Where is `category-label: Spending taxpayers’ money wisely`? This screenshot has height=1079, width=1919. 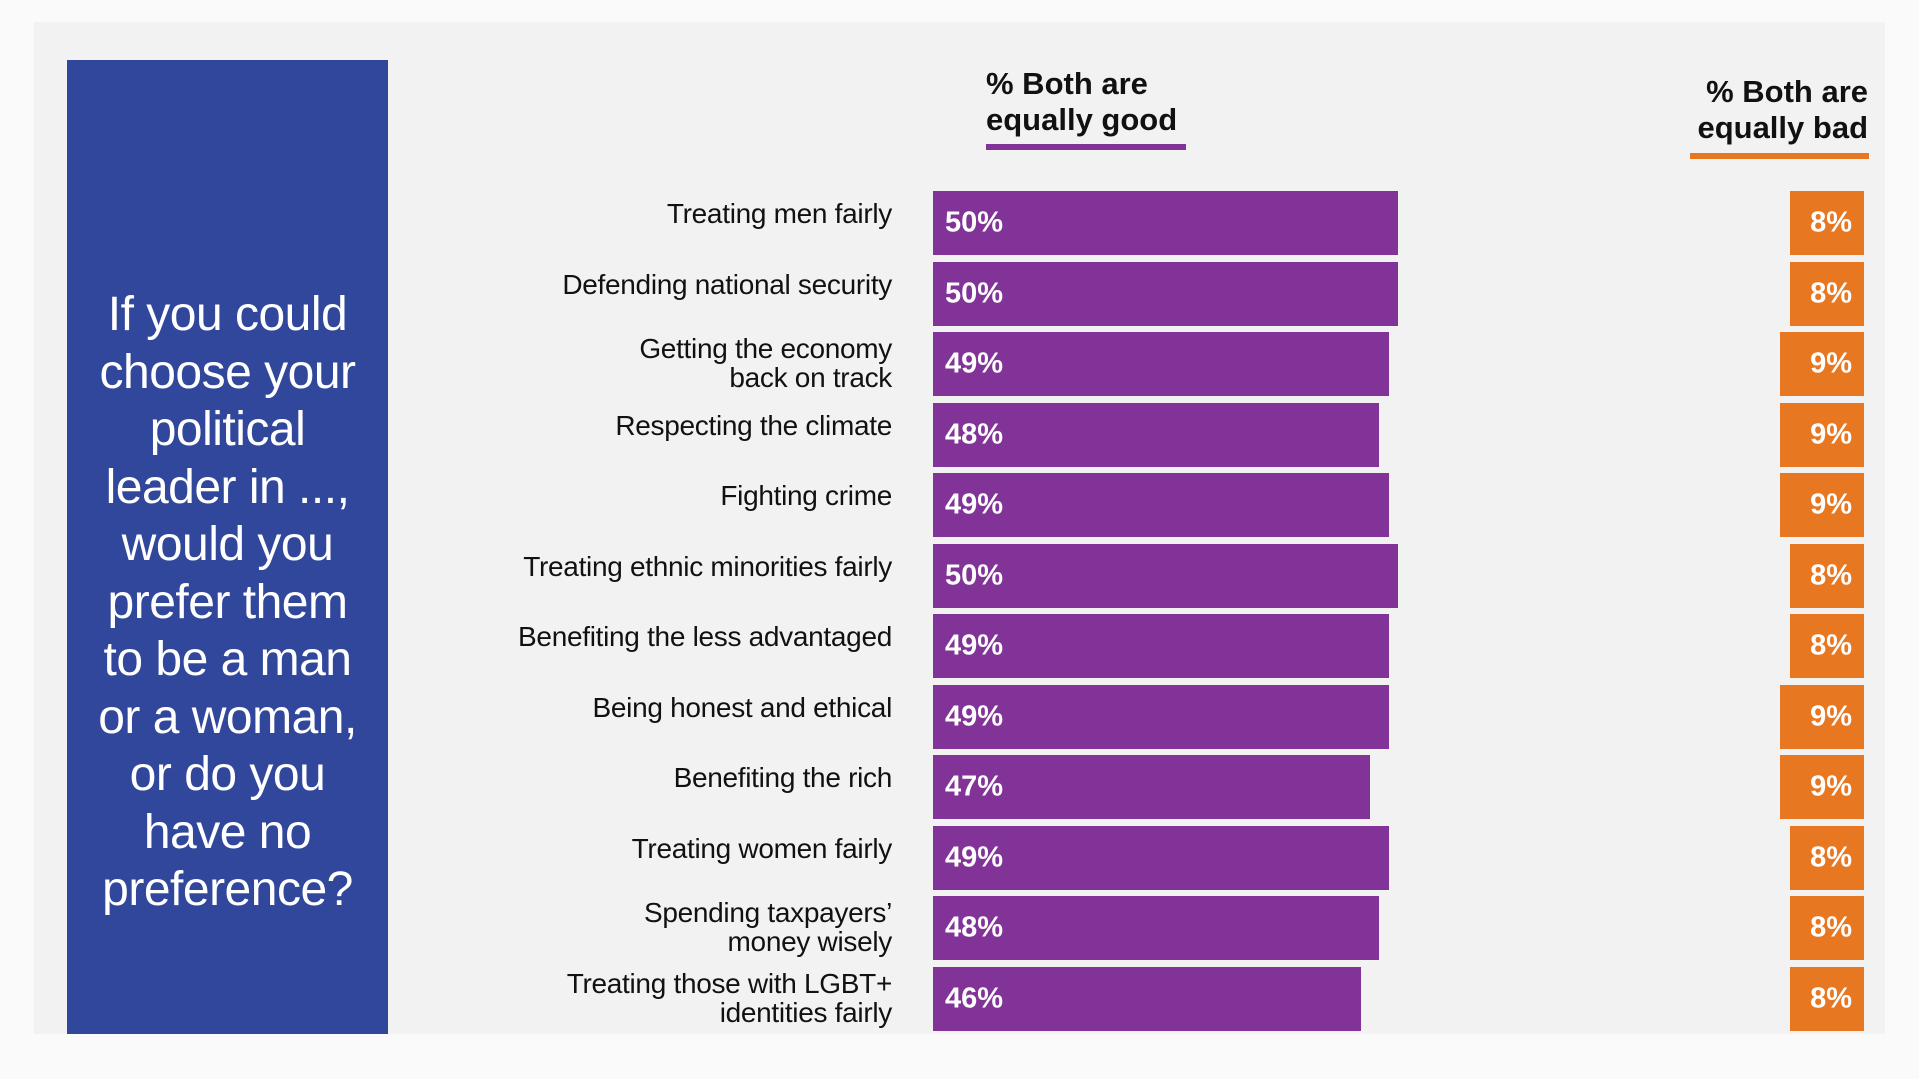
category-label: Spending taxpayers’ money wisely is located at coordinates (767, 927).